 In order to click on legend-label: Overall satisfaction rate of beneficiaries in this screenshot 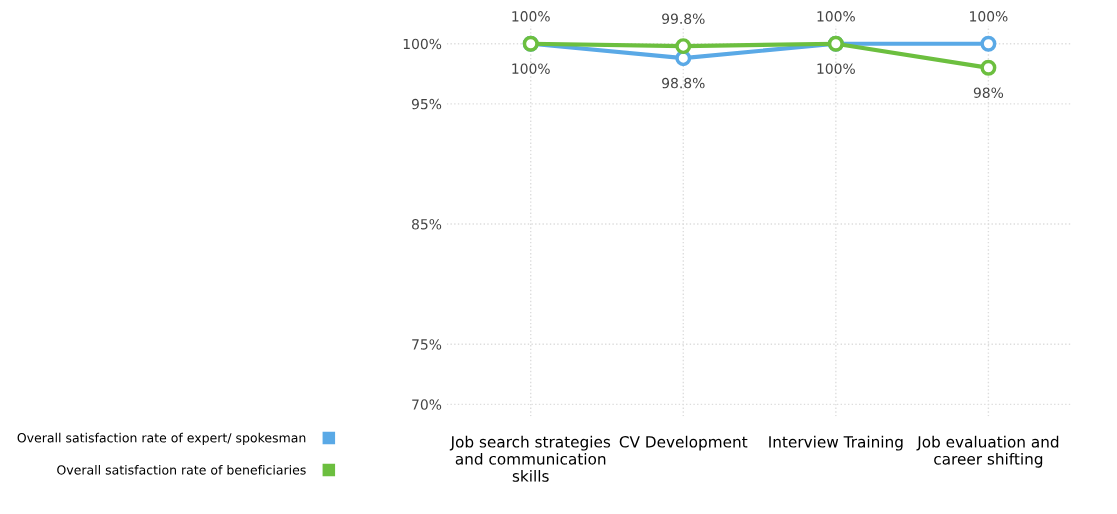, I will do `click(181, 469)`.